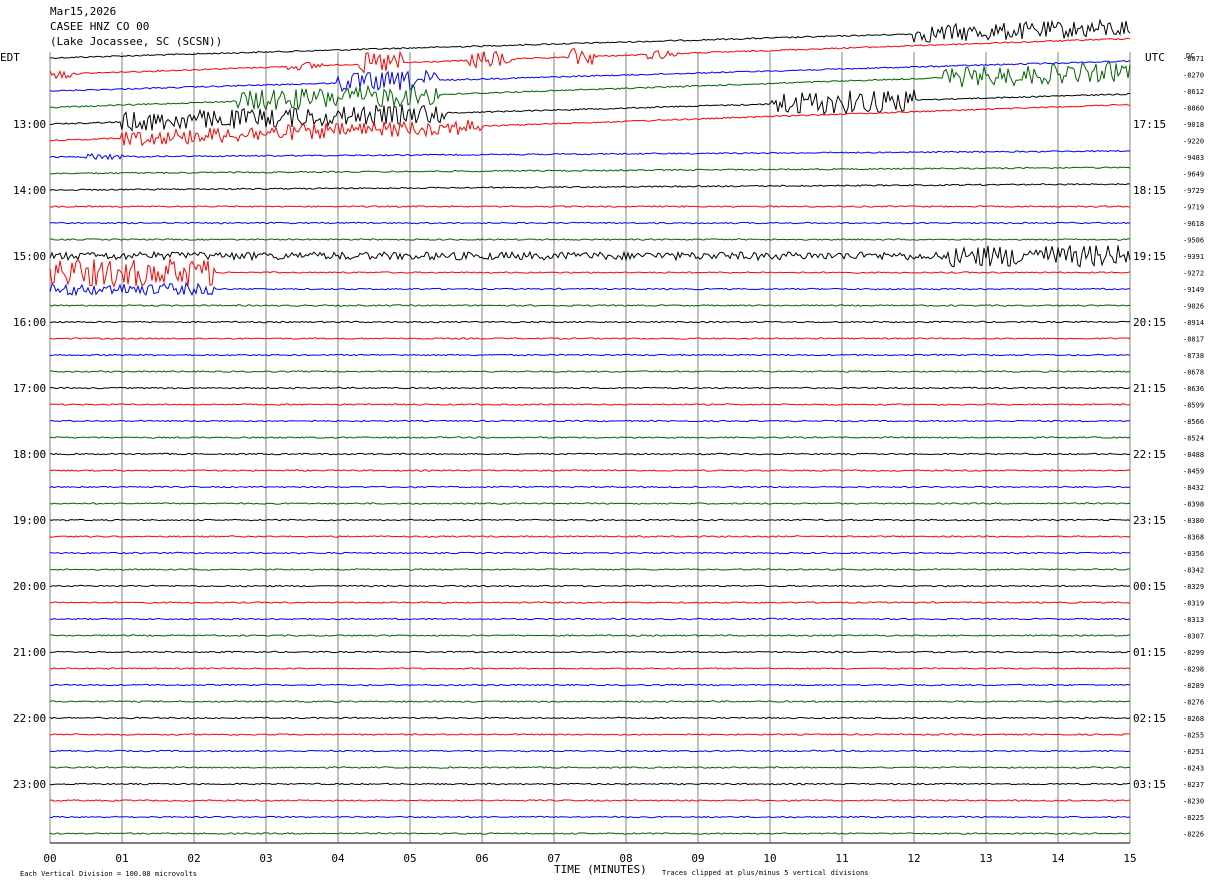 Image resolution: width=1210 pixels, height=886 pixels. I want to click on left-hour-label: 14:00, so click(29, 190).